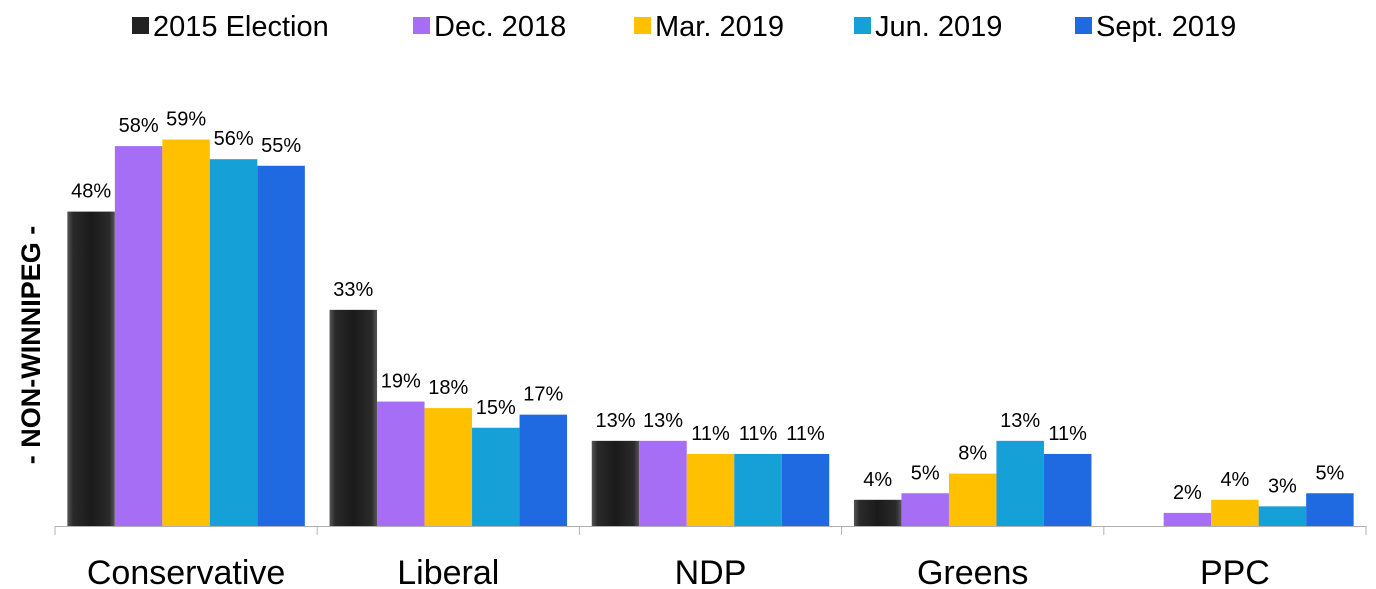  What do you see at coordinates (1234, 480) in the screenshot?
I see `data-label-ppc-mar-2019: 4%` at bounding box center [1234, 480].